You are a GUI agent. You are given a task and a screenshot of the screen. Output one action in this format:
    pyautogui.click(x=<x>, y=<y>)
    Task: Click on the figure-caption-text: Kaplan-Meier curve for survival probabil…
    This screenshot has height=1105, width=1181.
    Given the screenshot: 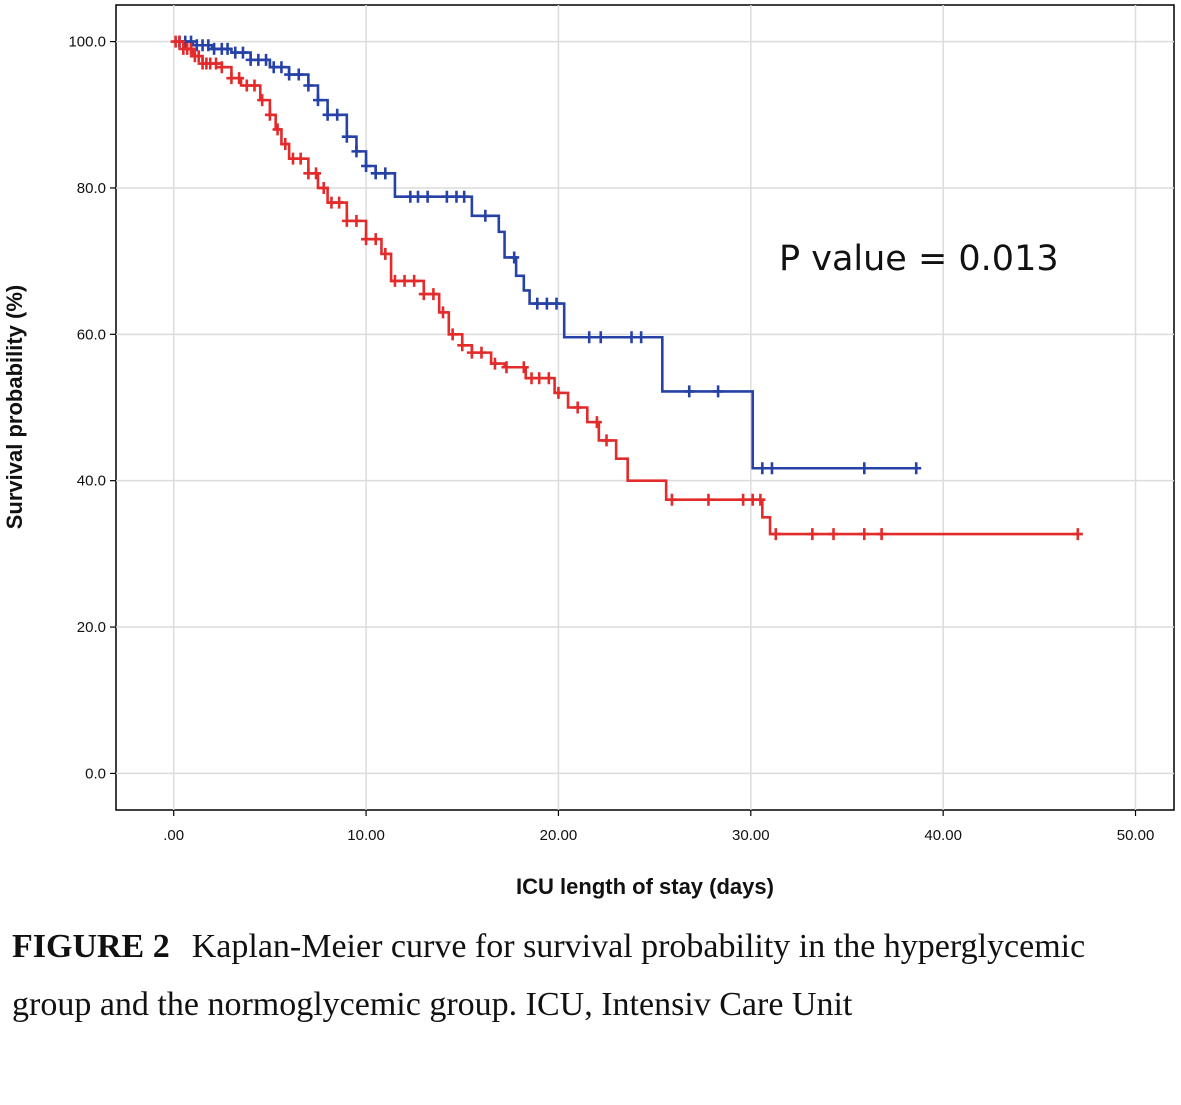 What is the action you would take?
    pyautogui.click(x=549, y=975)
    